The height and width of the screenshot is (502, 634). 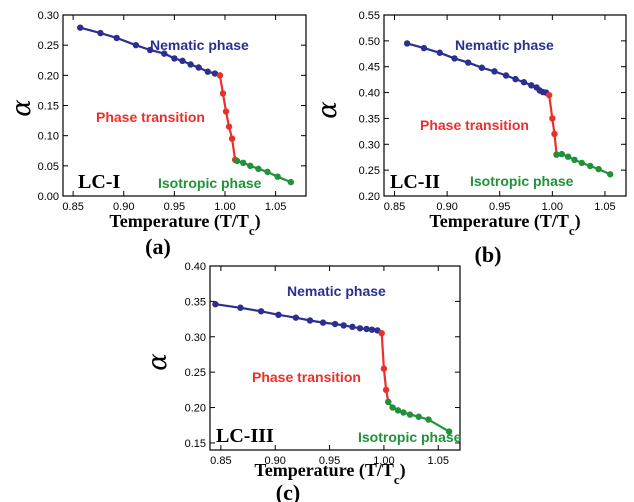 I want to click on plot-frame, so click(x=505, y=105).